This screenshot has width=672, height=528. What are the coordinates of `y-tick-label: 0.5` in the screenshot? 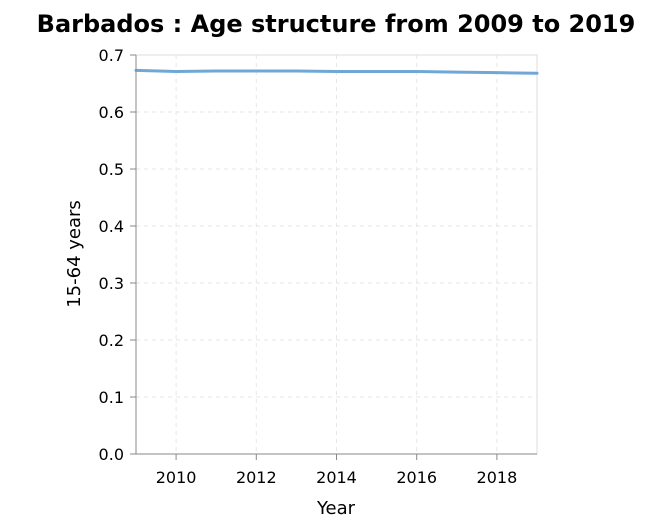 It's located at (111, 169).